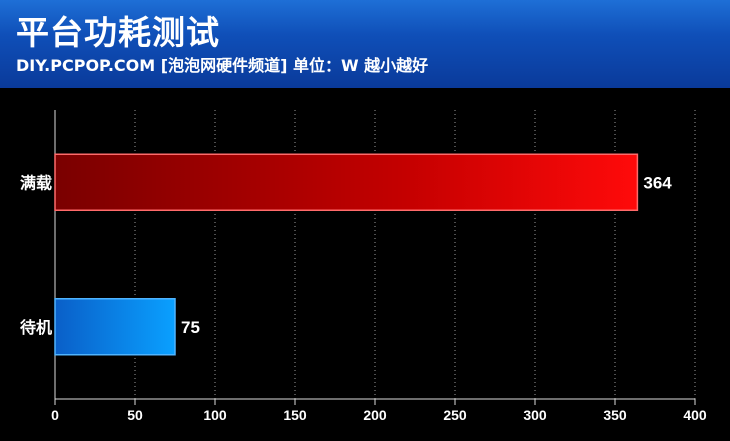 This screenshot has width=730, height=441. Describe the element at coordinates (615, 415) in the screenshot. I see `x-tick-label: 350` at that location.